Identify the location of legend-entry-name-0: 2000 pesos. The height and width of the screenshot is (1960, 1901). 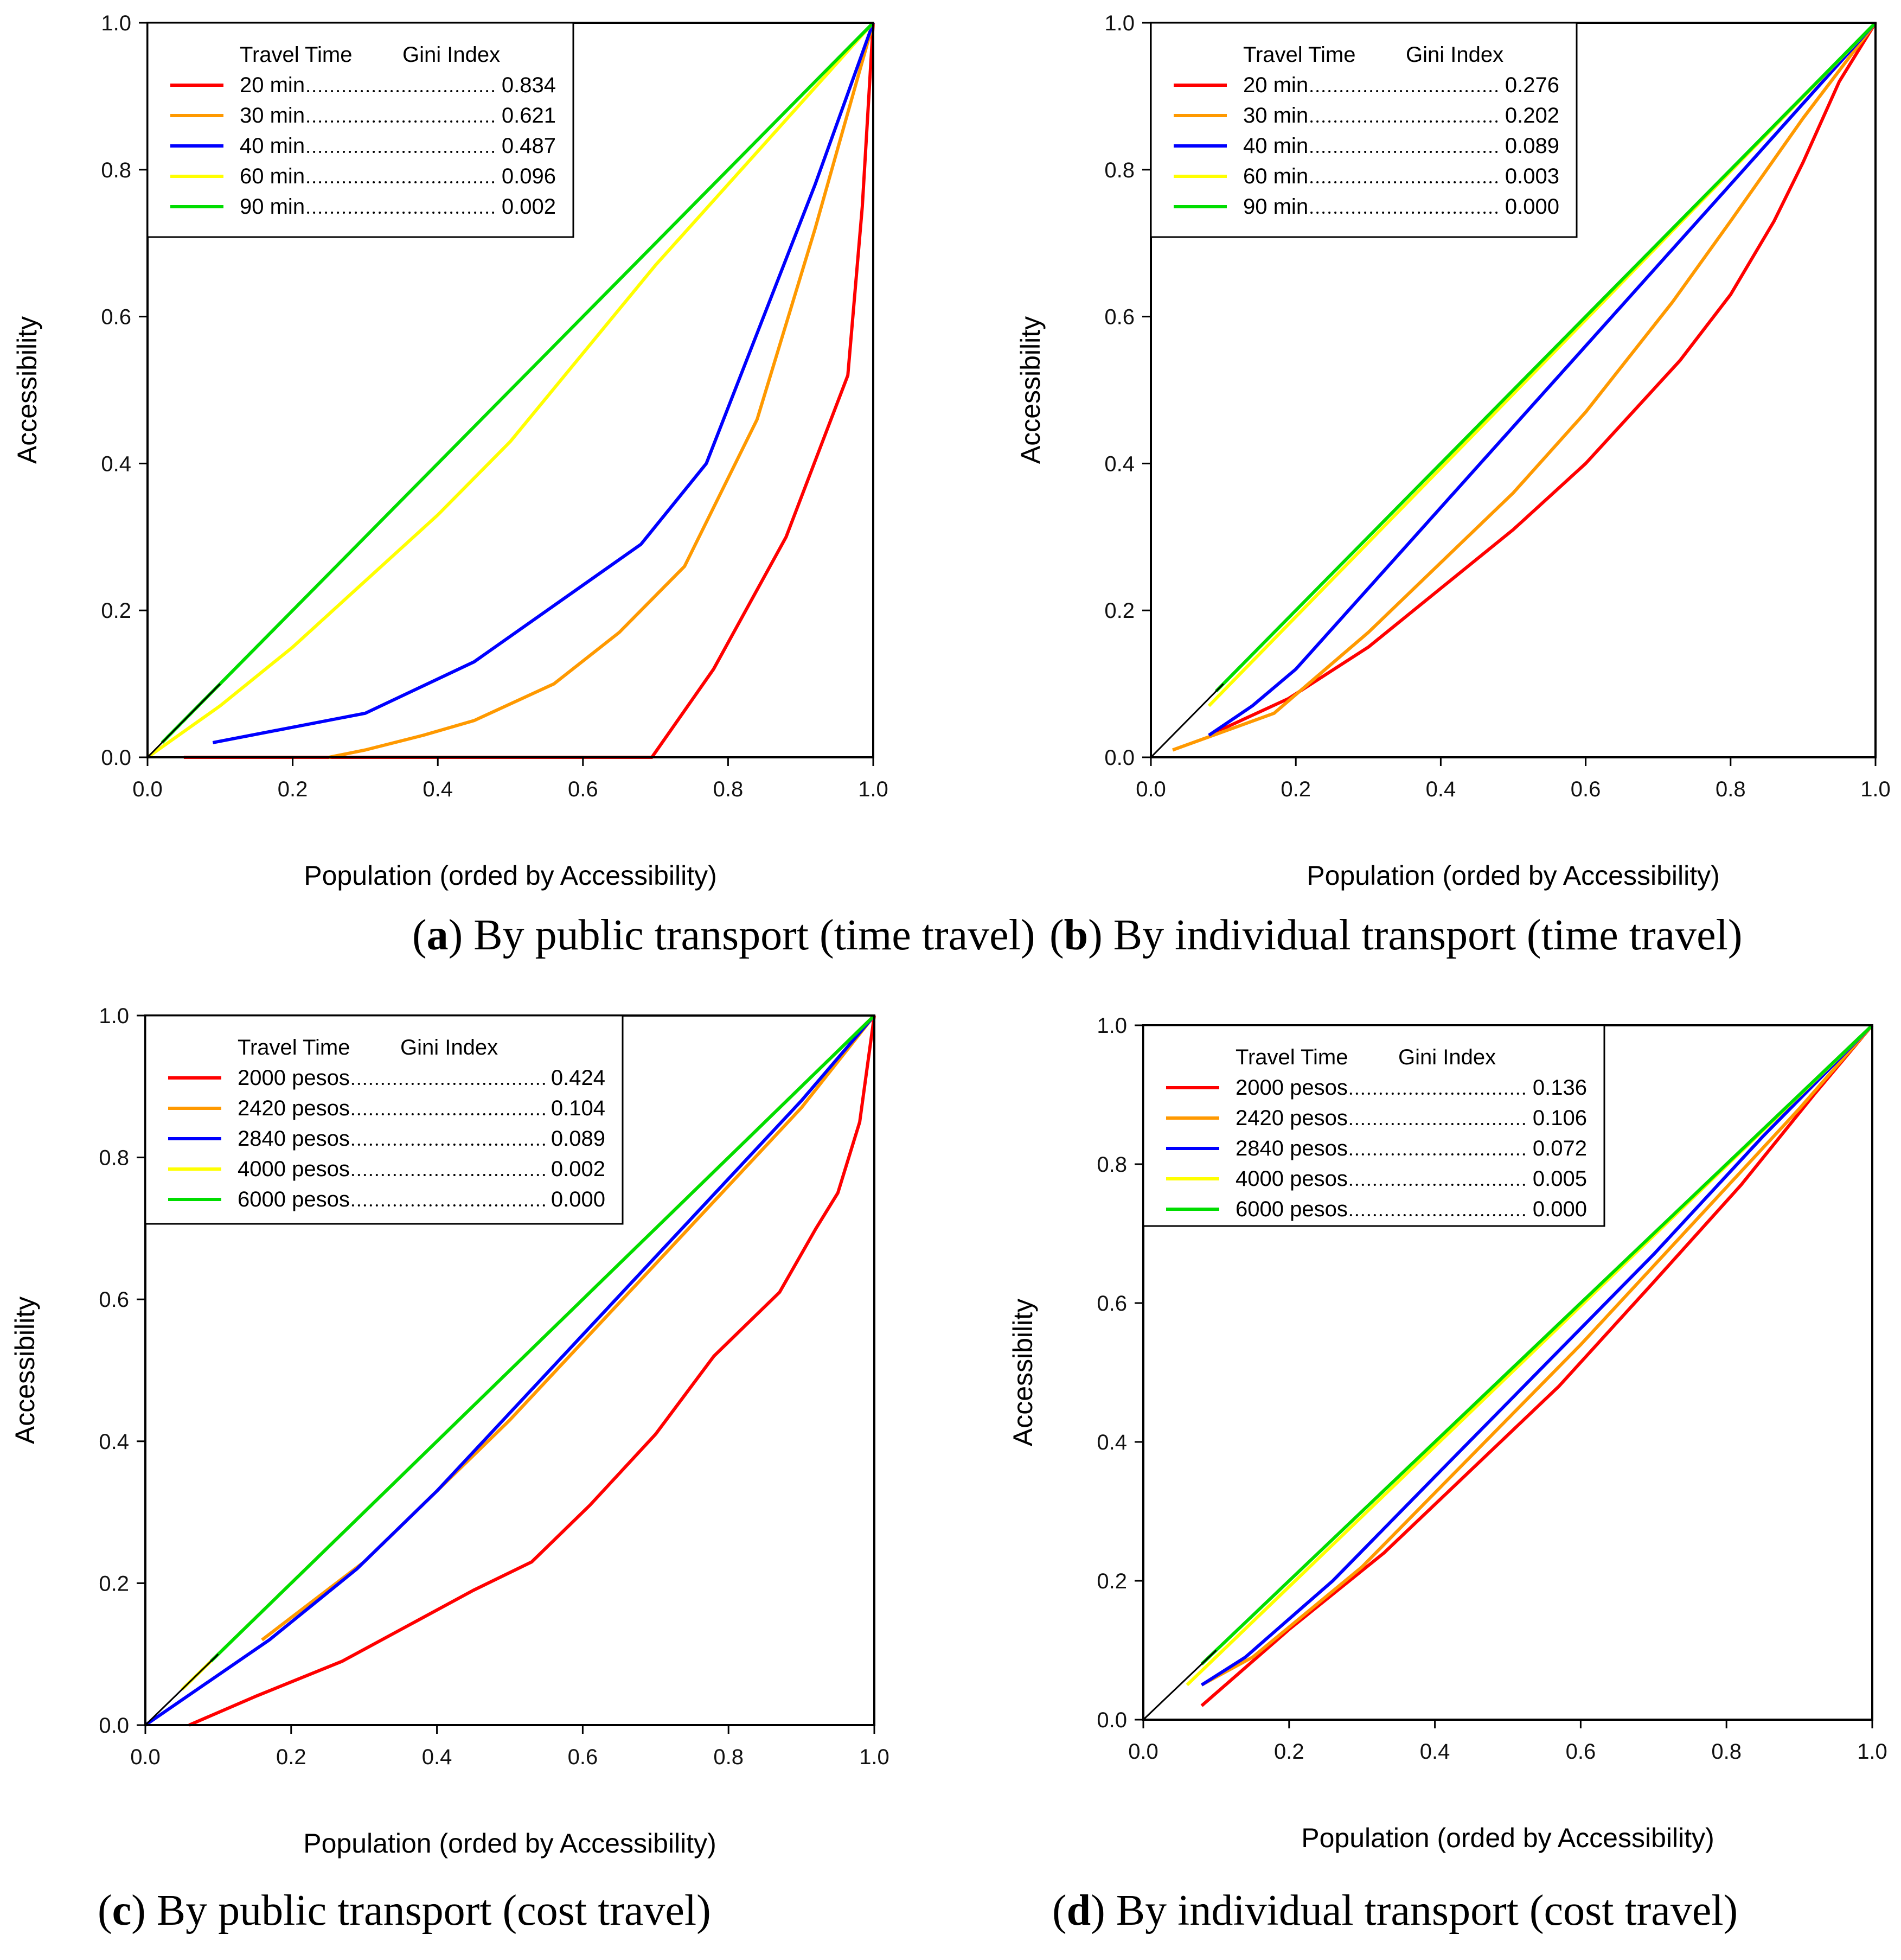
(294, 1078).